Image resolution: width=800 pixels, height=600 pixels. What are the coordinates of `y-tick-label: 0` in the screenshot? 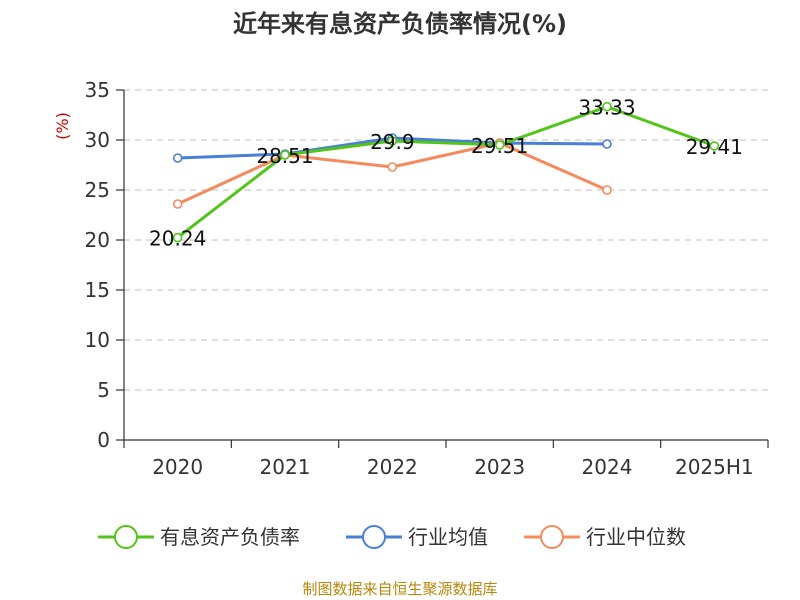 It's located at (103, 440).